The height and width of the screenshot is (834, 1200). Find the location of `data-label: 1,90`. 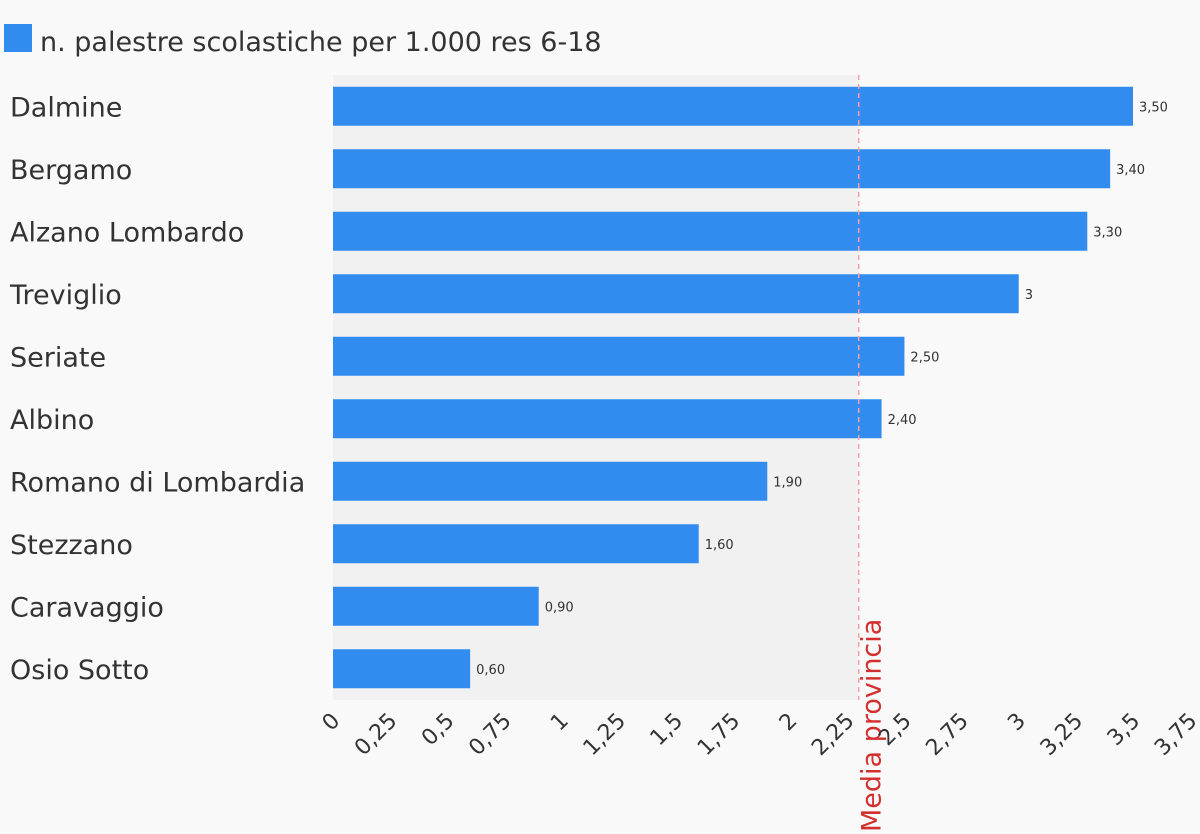

data-label: 1,90 is located at coordinates (787, 482).